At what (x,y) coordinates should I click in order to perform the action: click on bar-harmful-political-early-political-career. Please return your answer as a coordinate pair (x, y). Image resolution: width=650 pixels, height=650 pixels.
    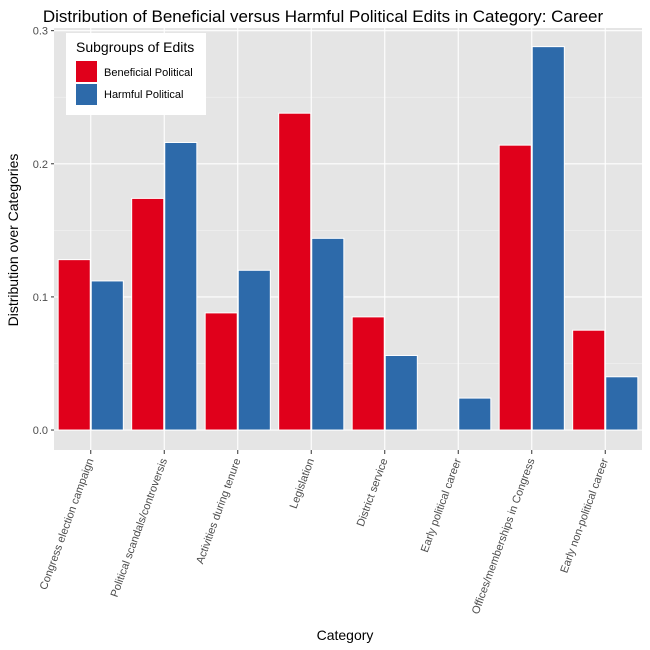
    Looking at the image, I should click on (475, 414).